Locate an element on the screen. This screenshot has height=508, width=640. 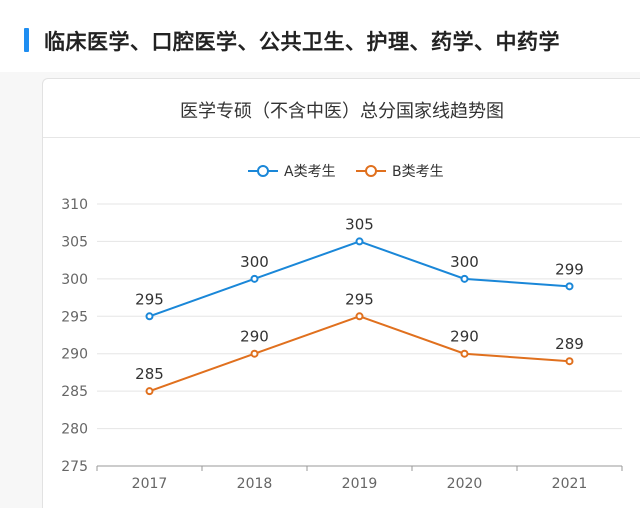
y-tick-label: 275 is located at coordinates (74, 467).